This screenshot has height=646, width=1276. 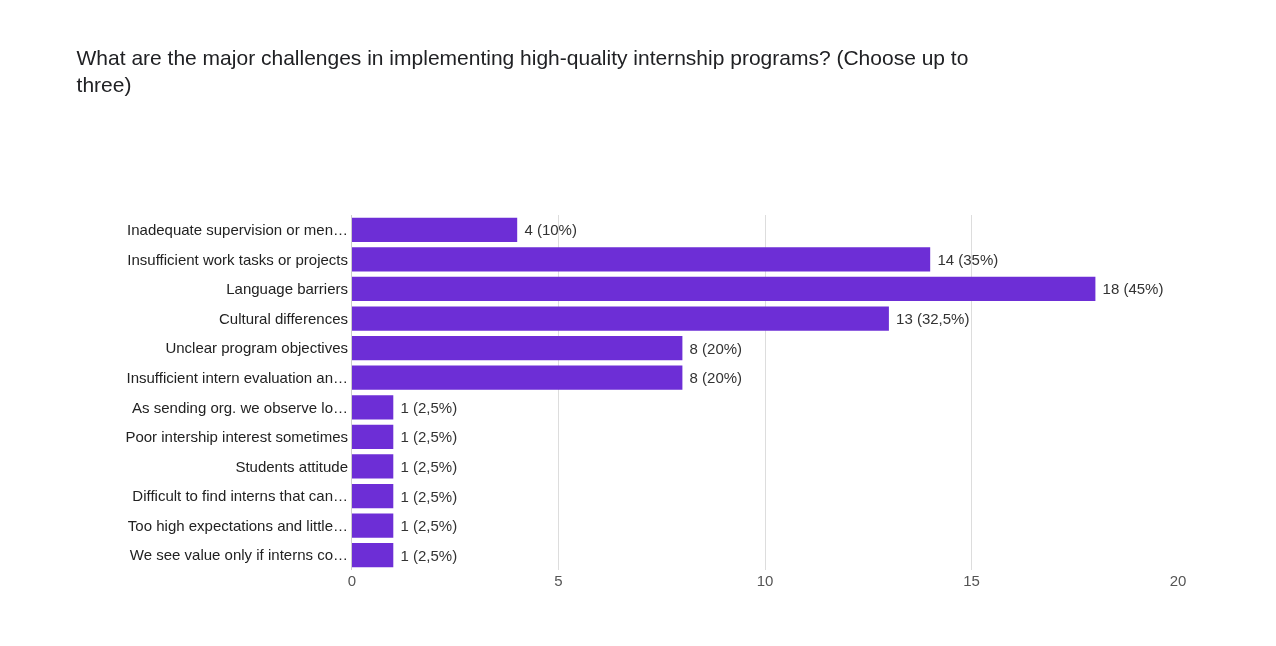 What do you see at coordinates (256, 348) in the screenshot?
I see `y-tick-label: Unclear program objectives` at bounding box center [256, 348].